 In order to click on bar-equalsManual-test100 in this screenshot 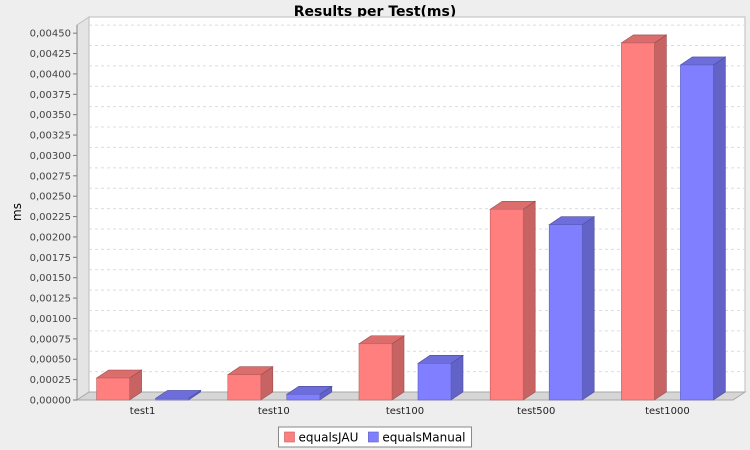, I will do `click(440, 377)`.